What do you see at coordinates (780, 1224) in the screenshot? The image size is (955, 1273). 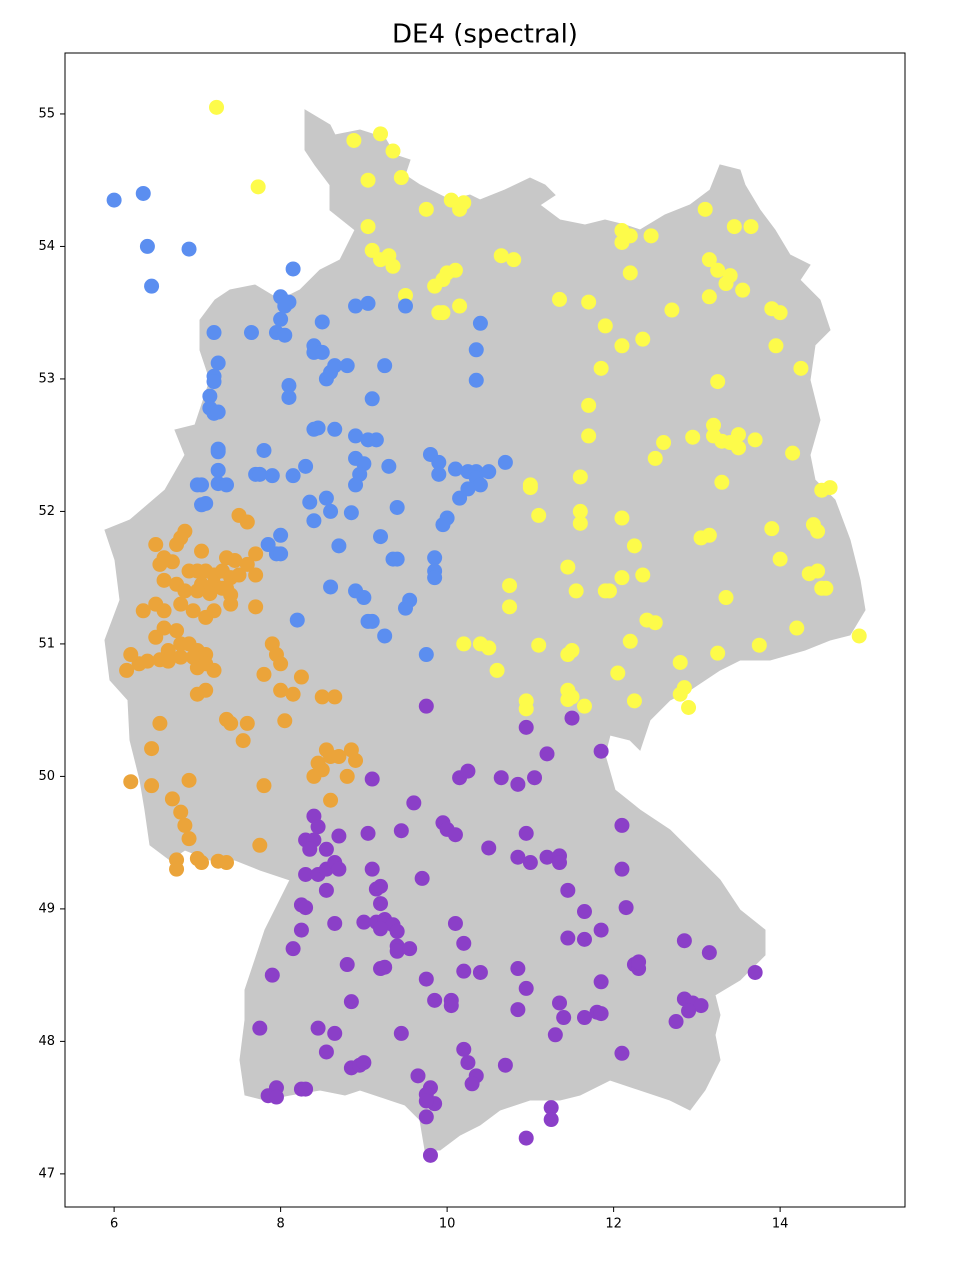 I see `x-tick-label: 14` at bounding box center [780, 1224].